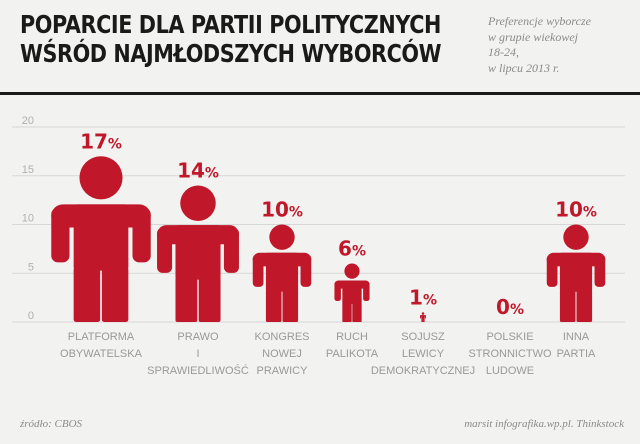 This screenshot has height=444, width=640. Describe the element at coordinates (539, 21) in the screenshot. I see `subtitle-line-1: Preferencje wyborcze` at that location.